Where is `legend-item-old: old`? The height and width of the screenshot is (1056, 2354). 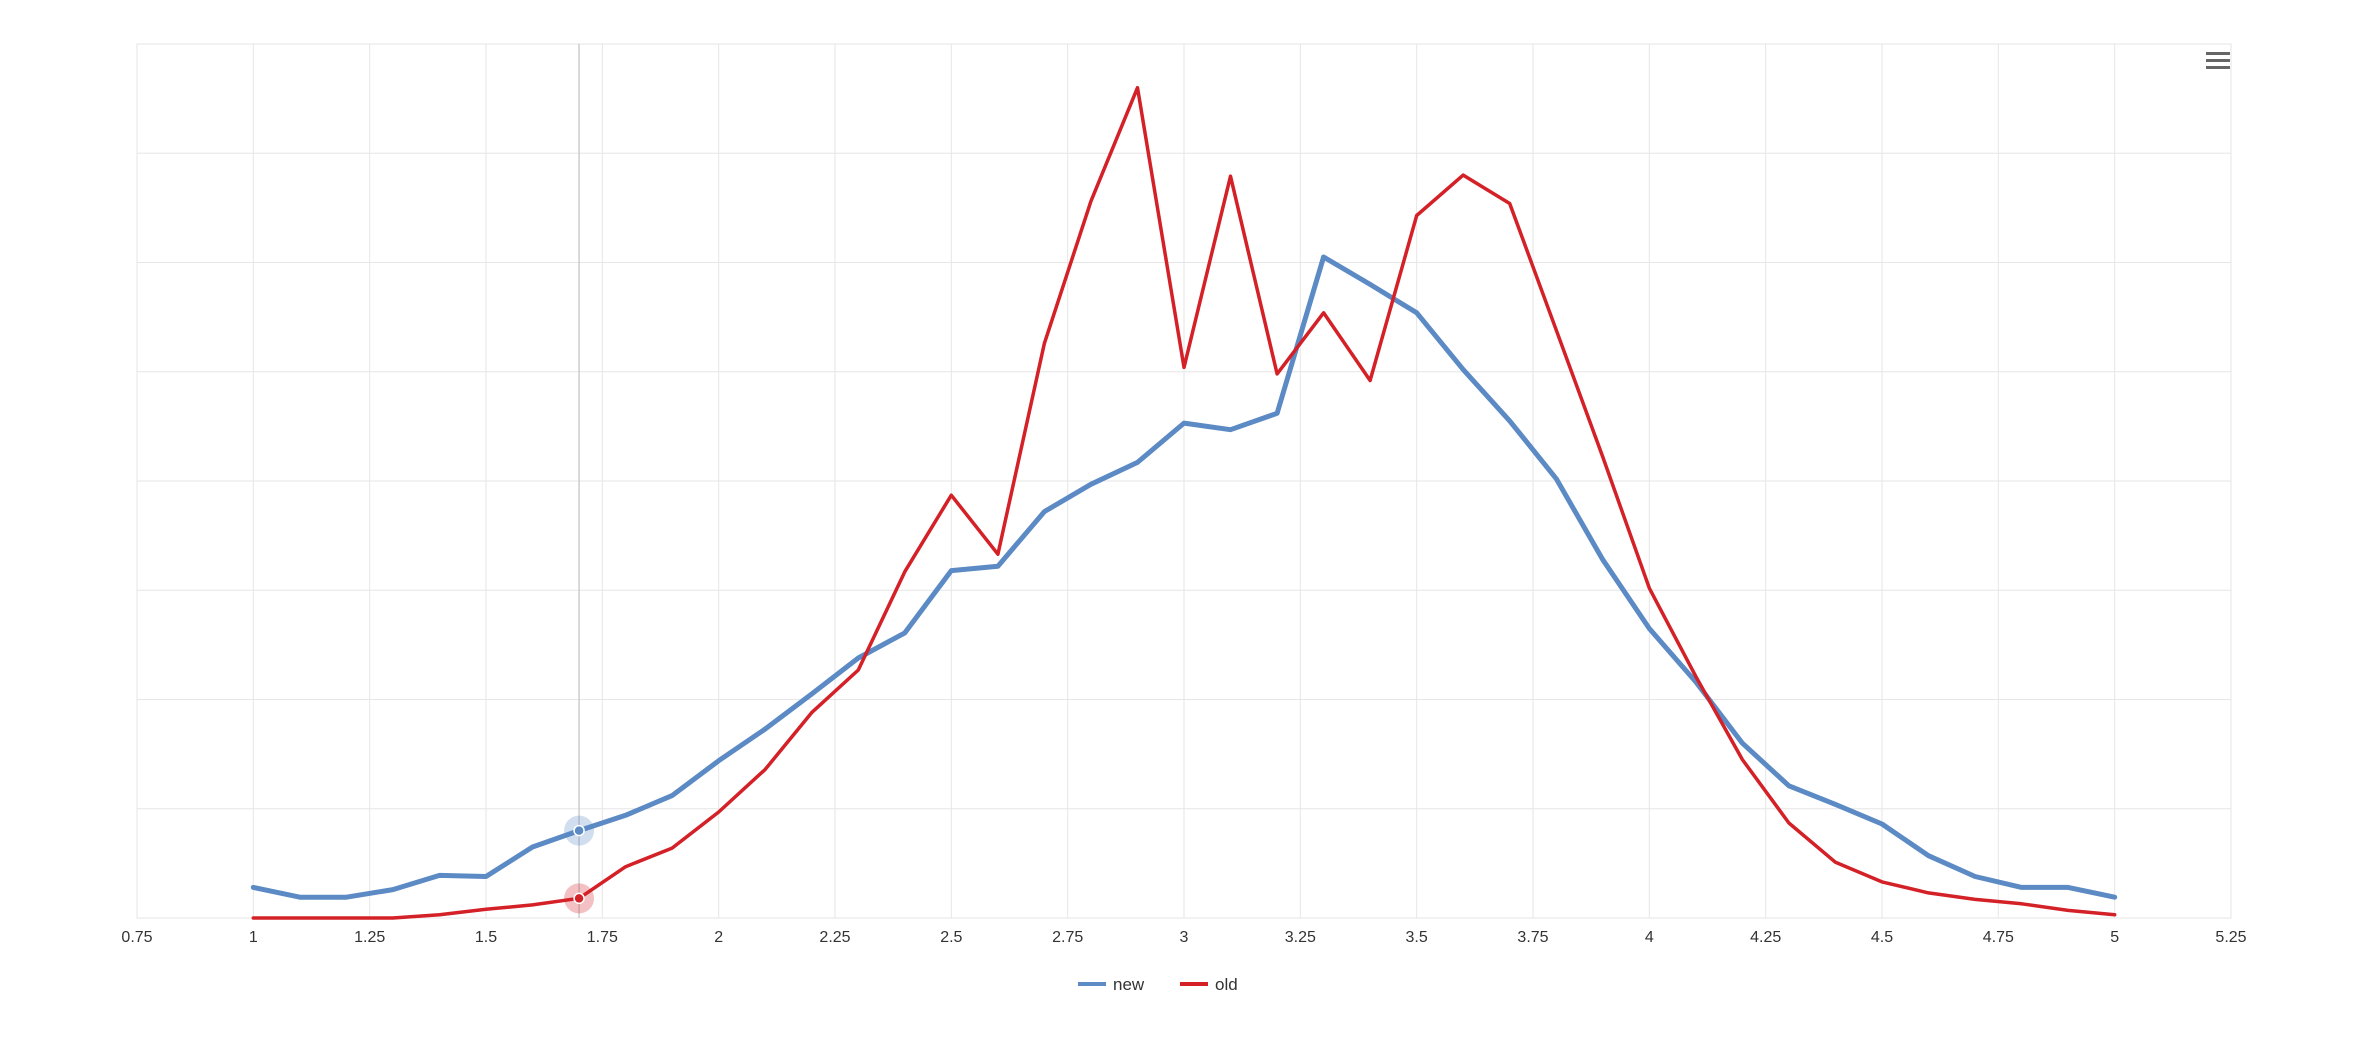
legend-item-old: old is located at coordinates (1209, 984).